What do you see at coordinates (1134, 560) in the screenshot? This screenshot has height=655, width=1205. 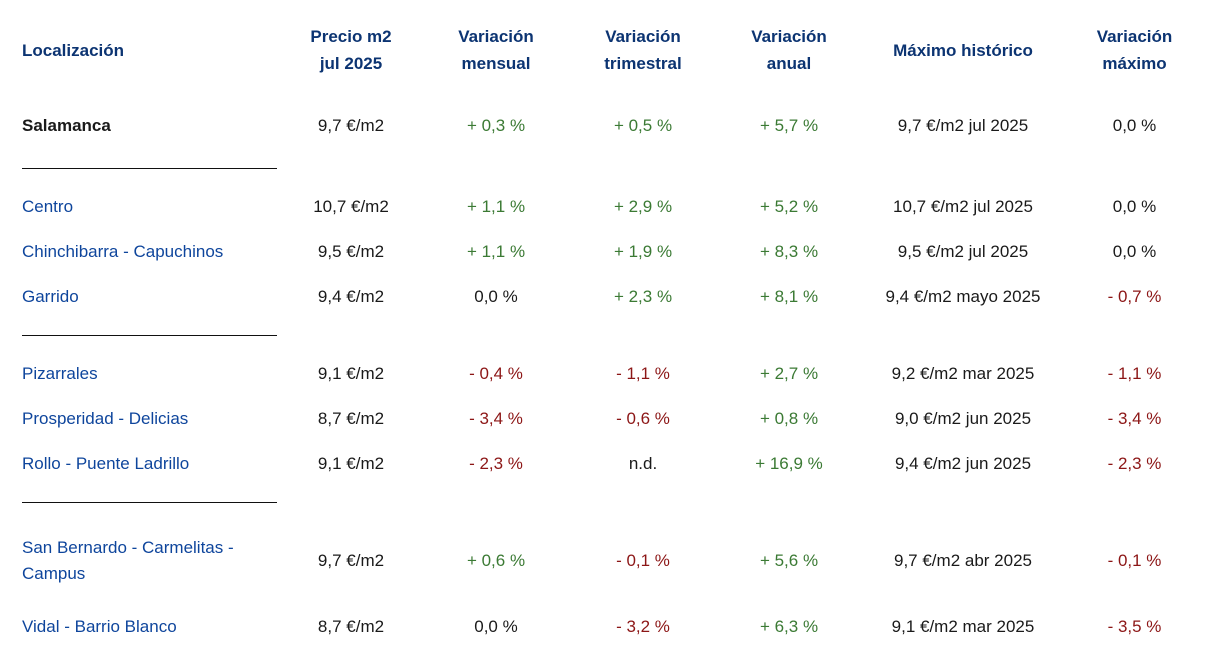 I see `max-variation-cell: - 0,1 %` at bounding box center [1134, 560].